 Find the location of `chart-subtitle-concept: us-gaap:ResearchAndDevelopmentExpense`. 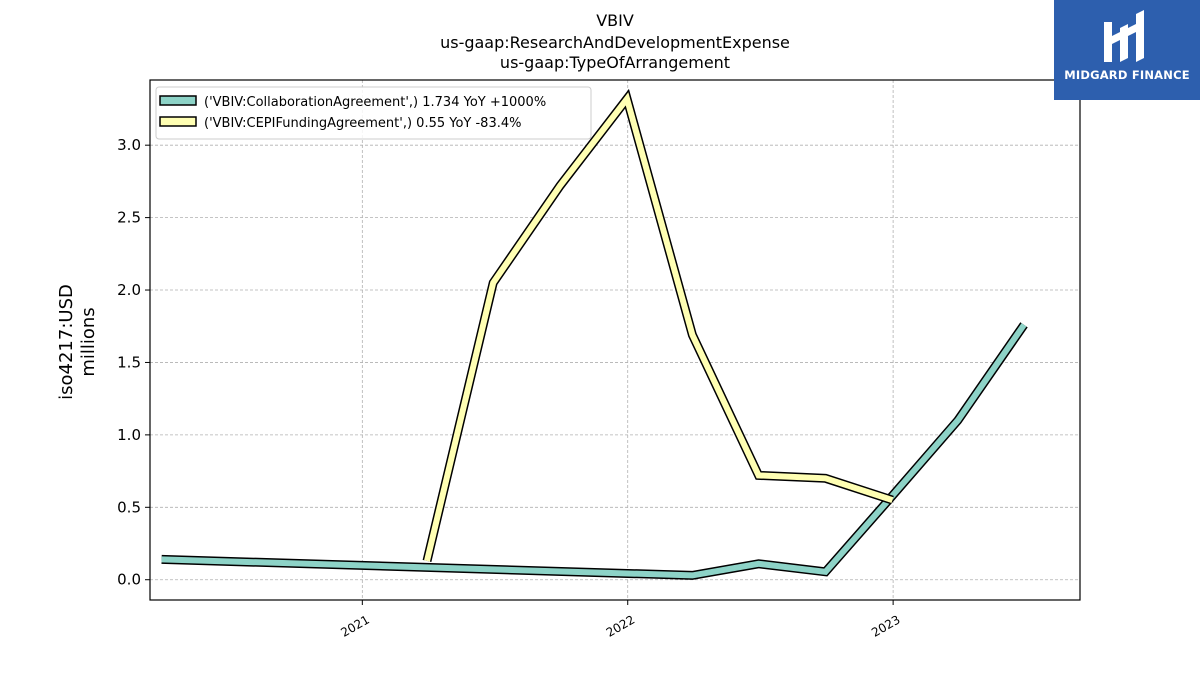

chart-subtitle-concept: us-gaap:ResearchAndDevelopmentExpense is located at coordinates (615, 42).